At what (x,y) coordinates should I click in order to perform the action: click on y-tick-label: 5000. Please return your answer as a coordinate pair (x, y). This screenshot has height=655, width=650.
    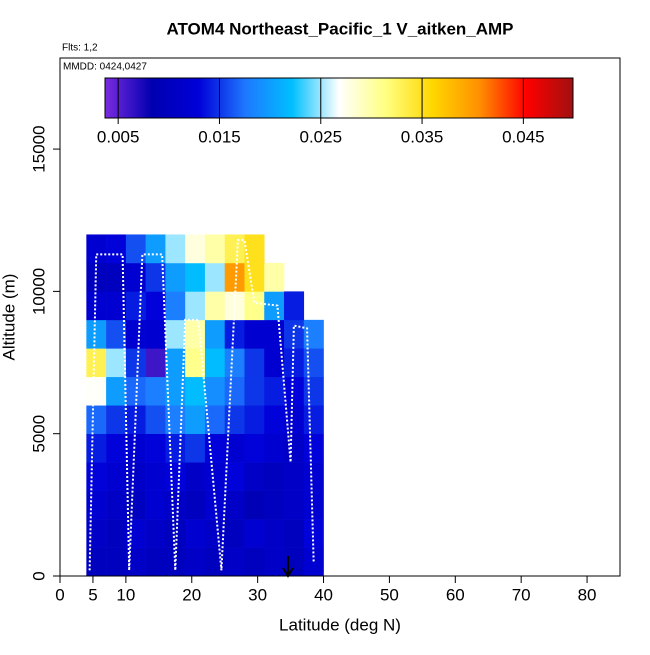
    Looking at the image, I should click on (38, 434).